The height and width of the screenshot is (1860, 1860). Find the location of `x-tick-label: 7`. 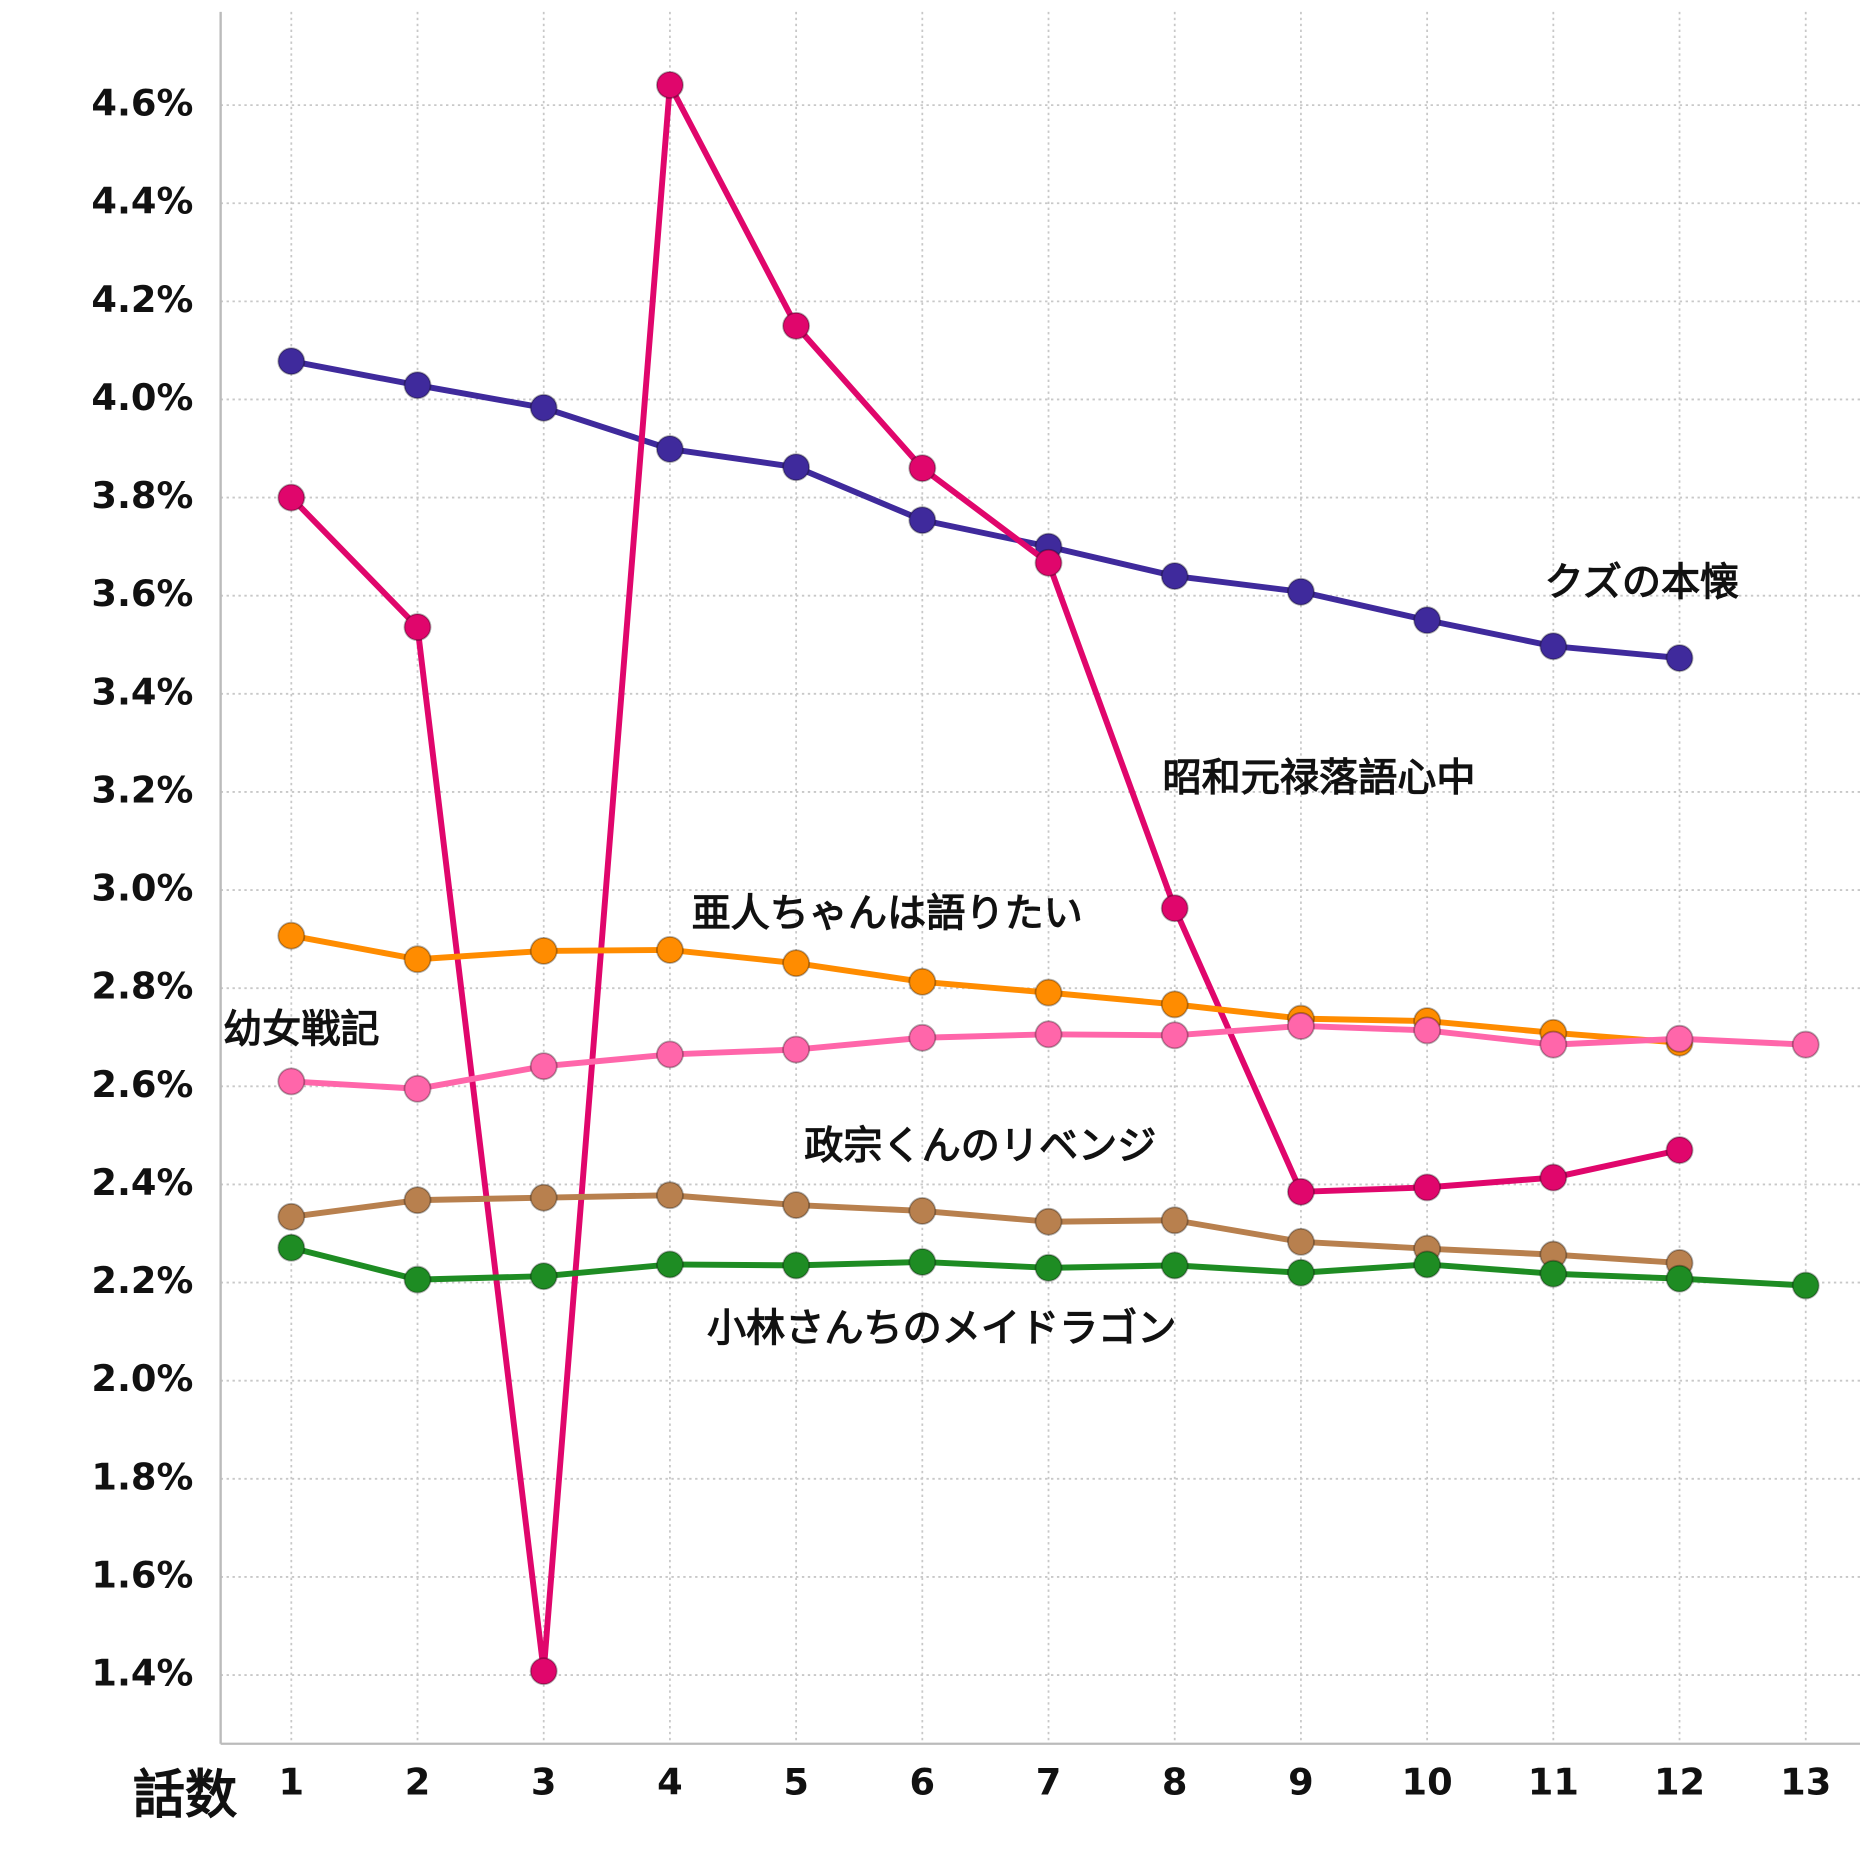

x-tick-label: 7 is located at coordinates (1049, 1782).